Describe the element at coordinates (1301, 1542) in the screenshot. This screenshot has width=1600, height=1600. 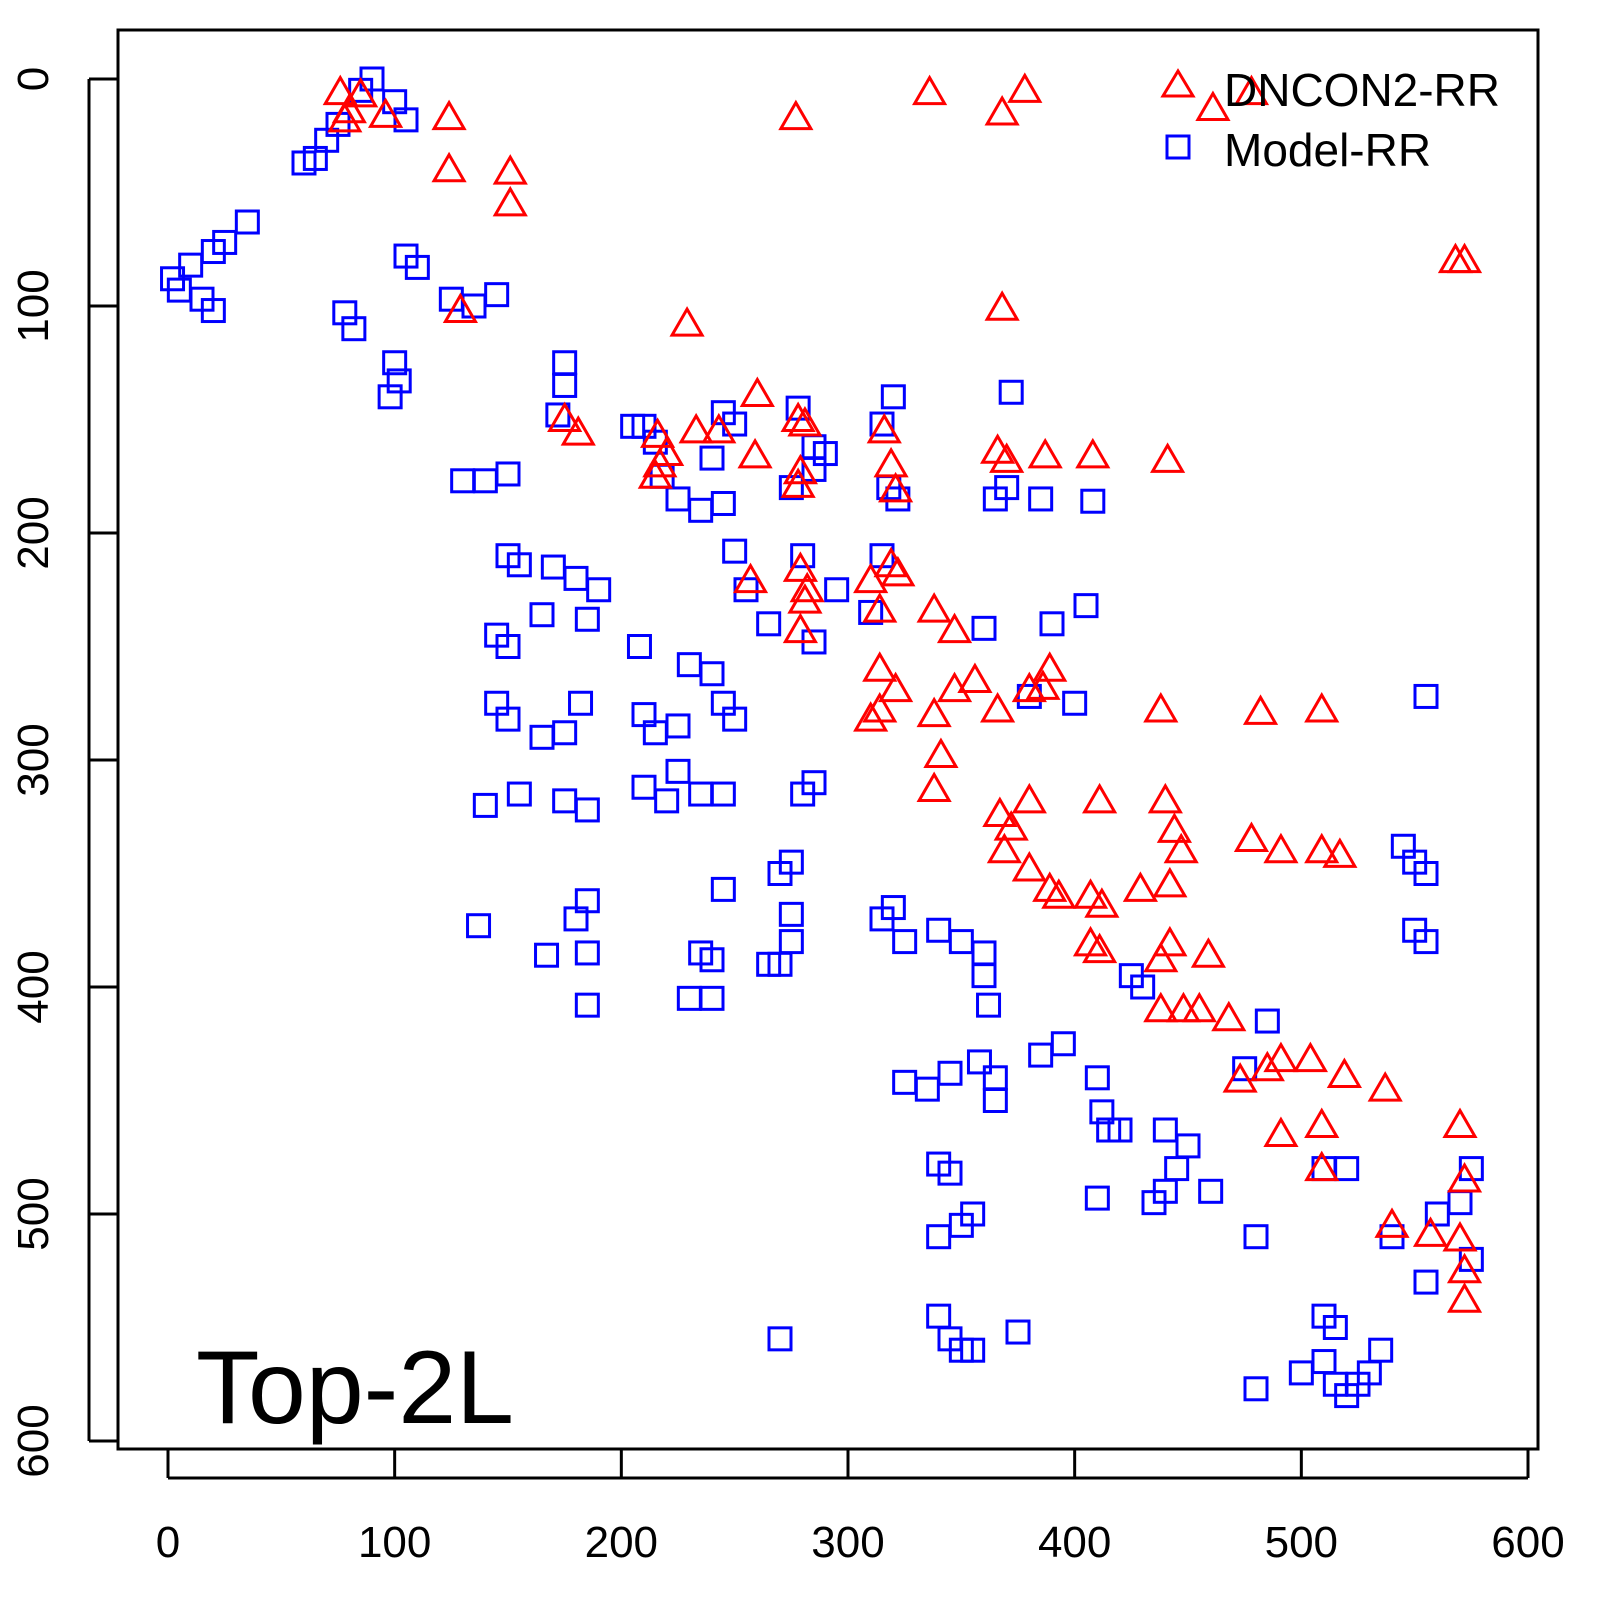
I see `x-tick-label: 500` at that location.